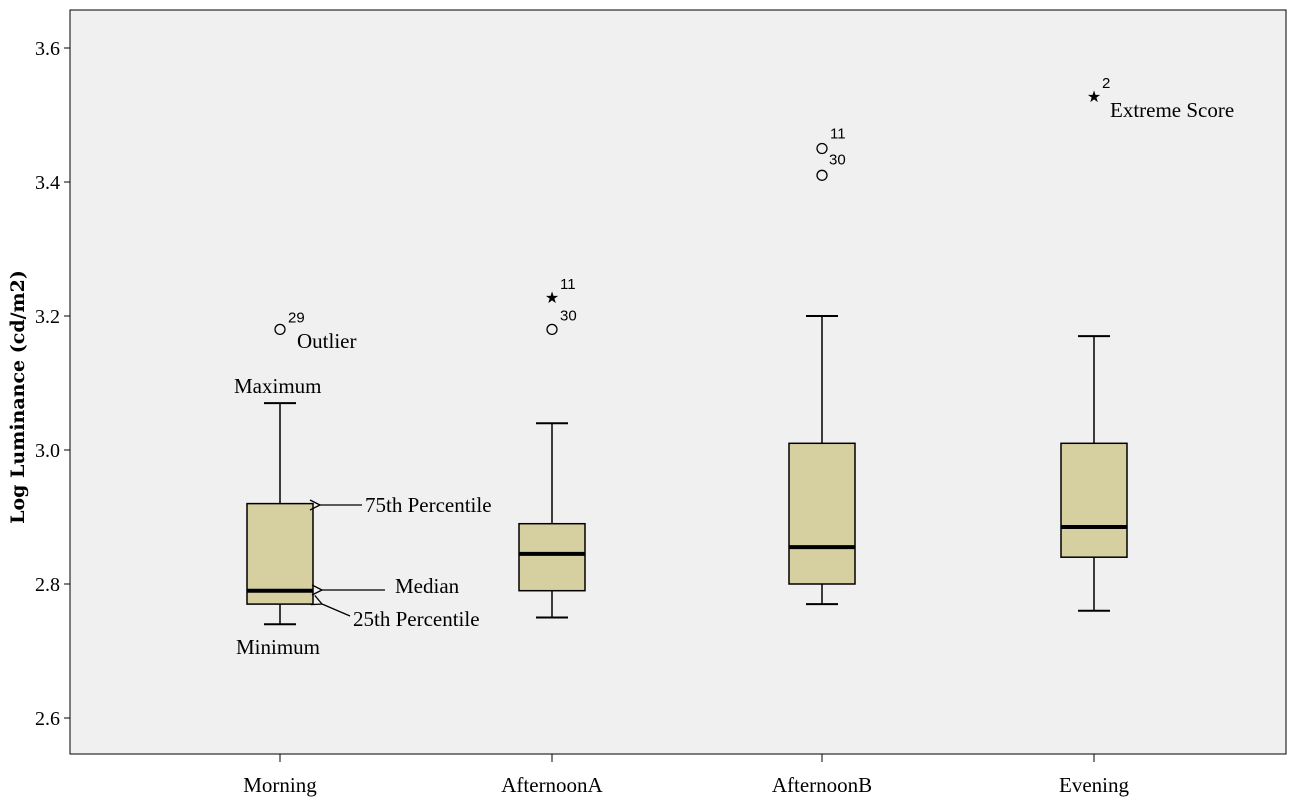 This screenshot has width=1291, height=802. I want to click on x-tick-label: AfternoonA, so click(552, 785).